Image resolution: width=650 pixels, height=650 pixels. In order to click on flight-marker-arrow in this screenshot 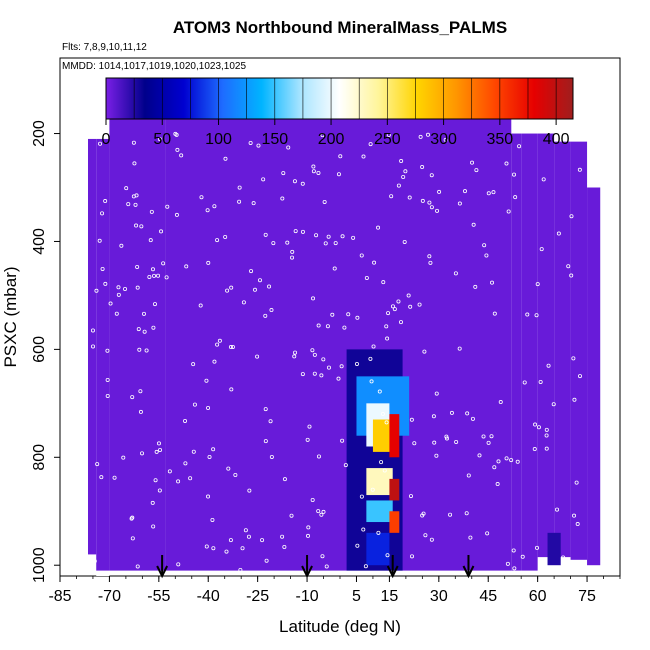, I will do `click(468, 567)`.